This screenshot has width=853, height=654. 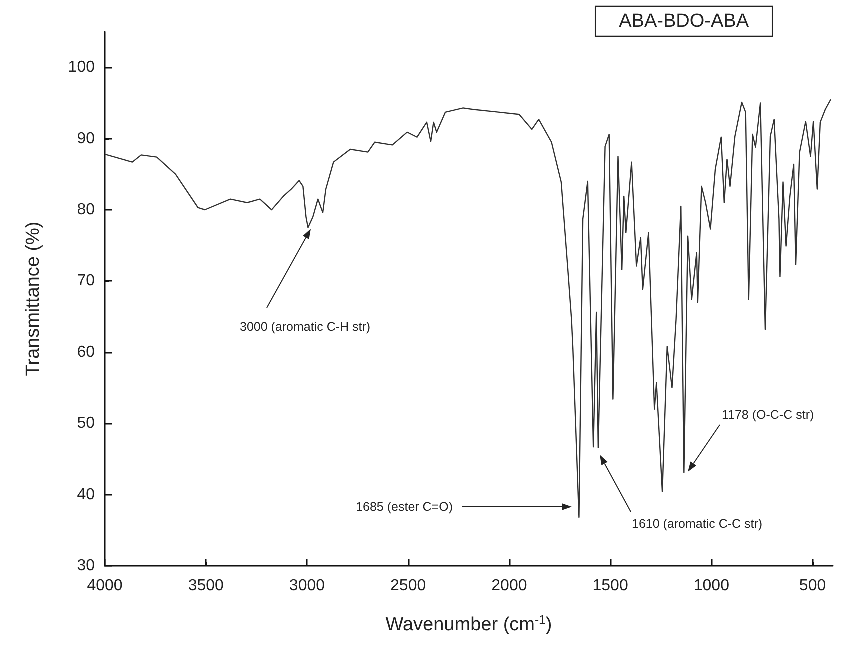 What do you see at coordinates (86, 566) in the screenshot?
I see `y-tick-label: 30` at bounding box center [86, 566].